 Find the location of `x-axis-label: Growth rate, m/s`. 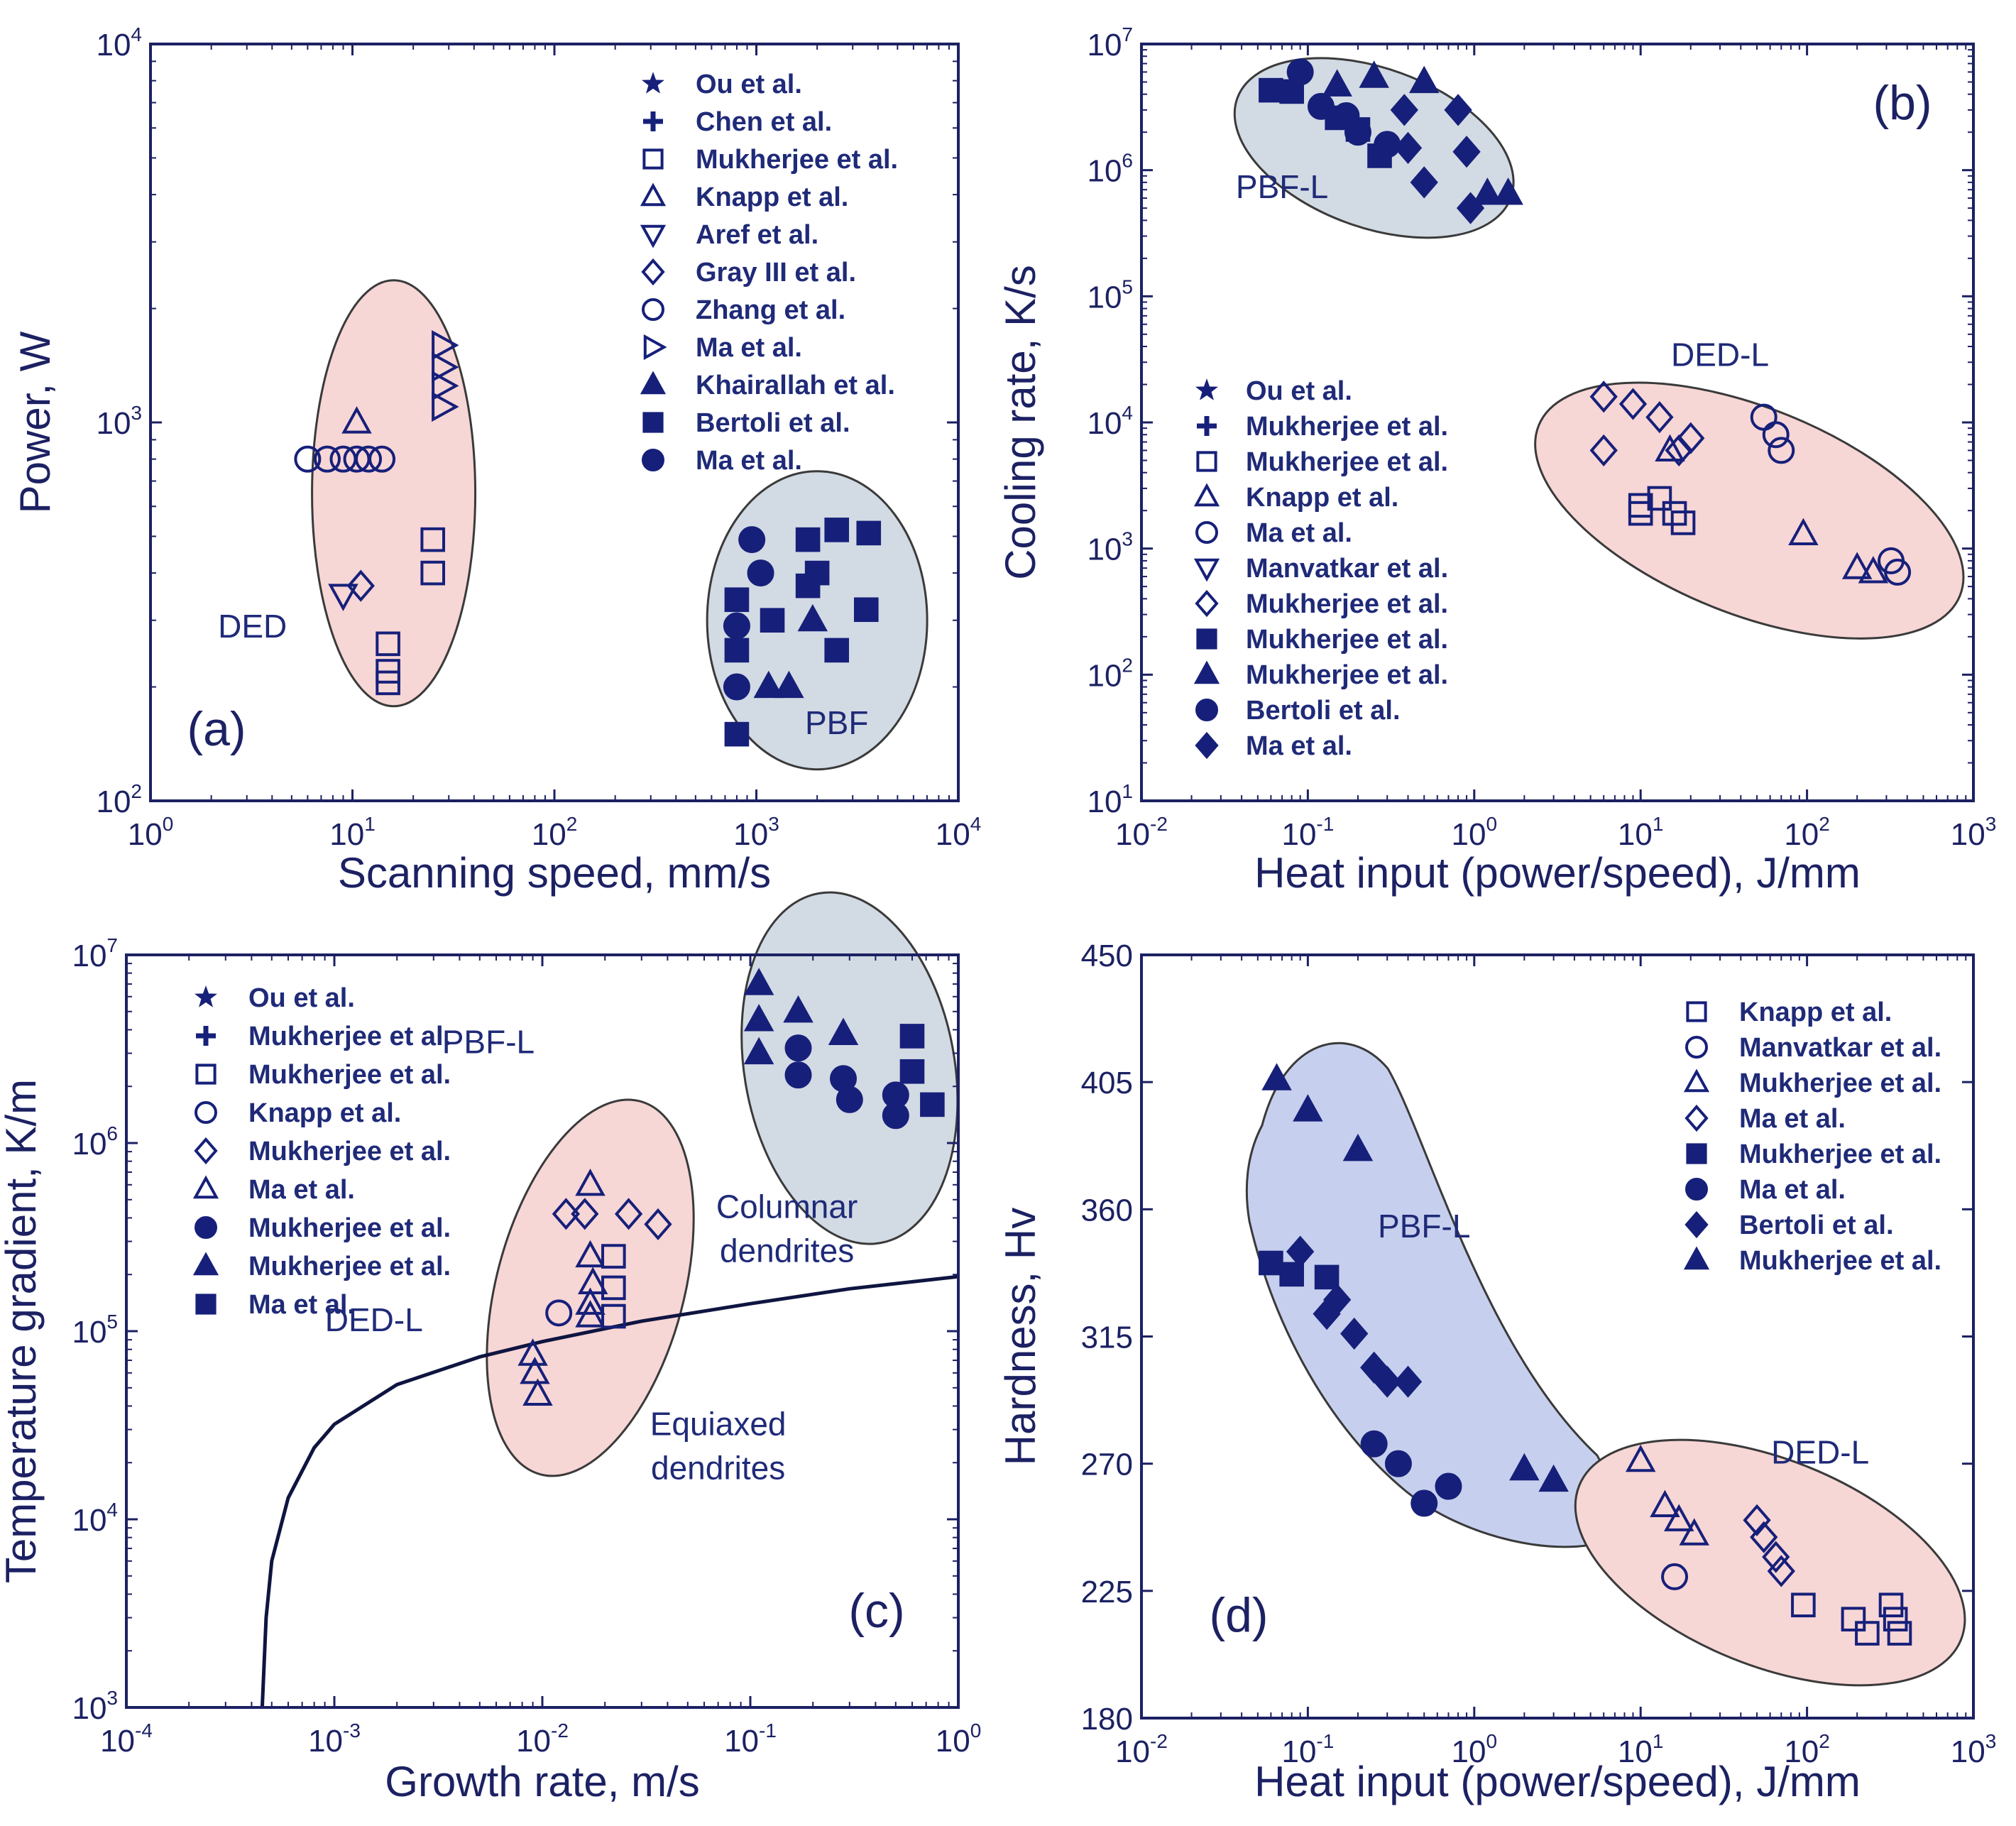

x-axis-label: Growth rate, m/s is located at coordinates (542, 1782).